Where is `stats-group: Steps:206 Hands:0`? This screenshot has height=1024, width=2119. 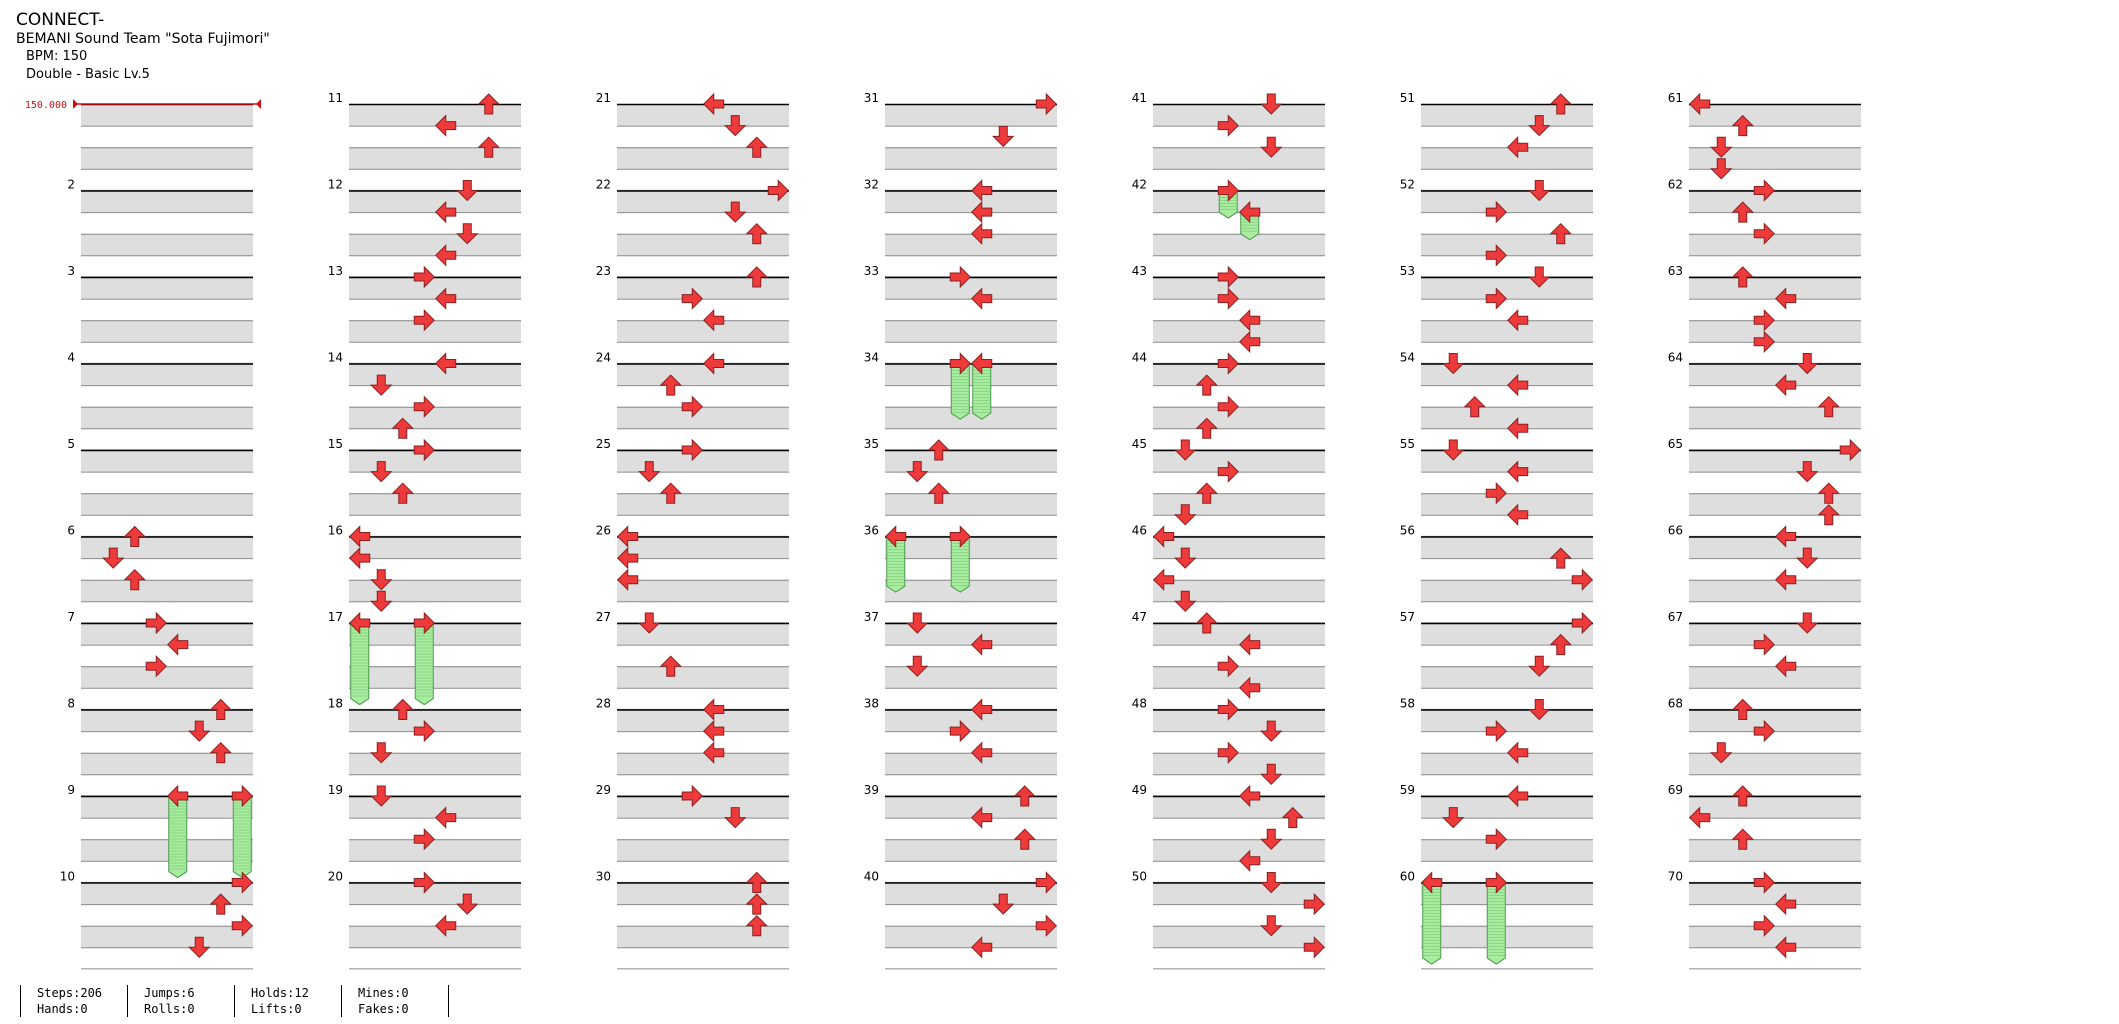 stats-group: Steps:206 Hands:0 is located at coordinates (73, 1001).